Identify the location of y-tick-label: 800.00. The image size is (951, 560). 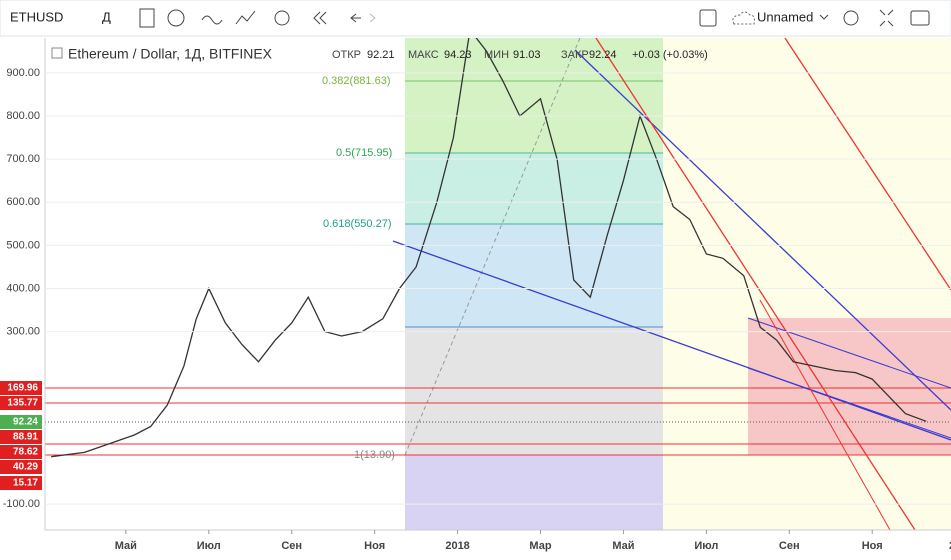
(23, 116).